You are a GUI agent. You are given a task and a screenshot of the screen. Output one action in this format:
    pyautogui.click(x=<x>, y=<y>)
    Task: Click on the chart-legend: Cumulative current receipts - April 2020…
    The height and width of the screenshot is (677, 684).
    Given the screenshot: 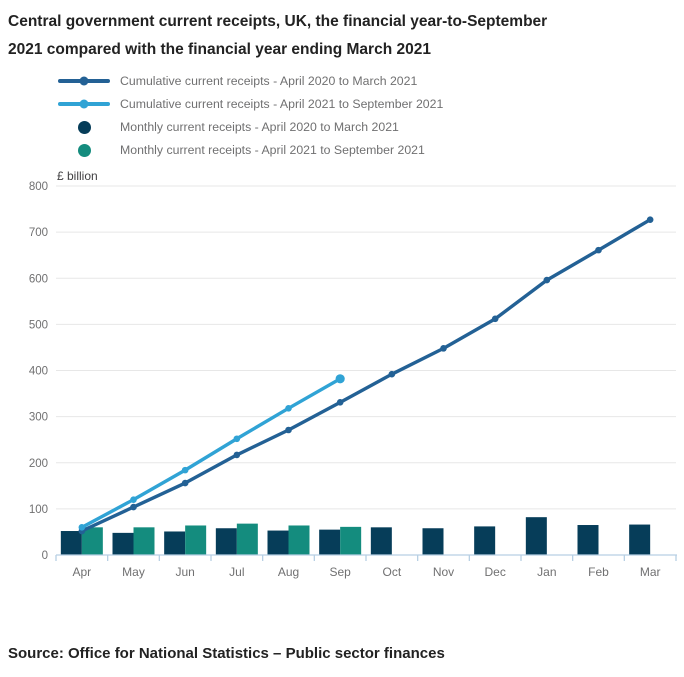 What is the action you would take?
    pyautogui.click(x=371, y=115)
    